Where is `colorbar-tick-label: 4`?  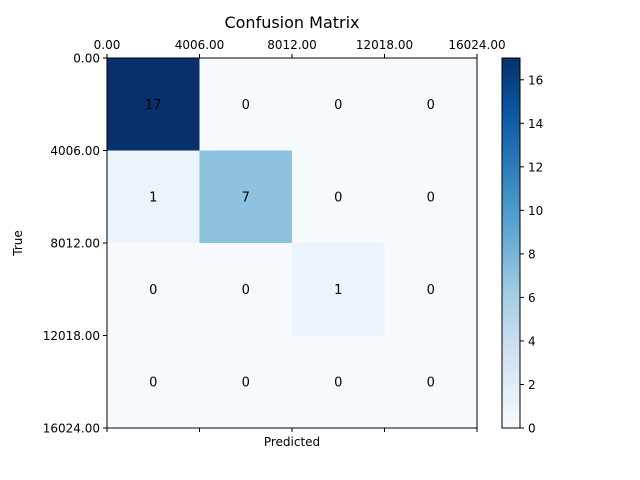 colorbar-tick-label: 4 is located at coordinates (532, 341).